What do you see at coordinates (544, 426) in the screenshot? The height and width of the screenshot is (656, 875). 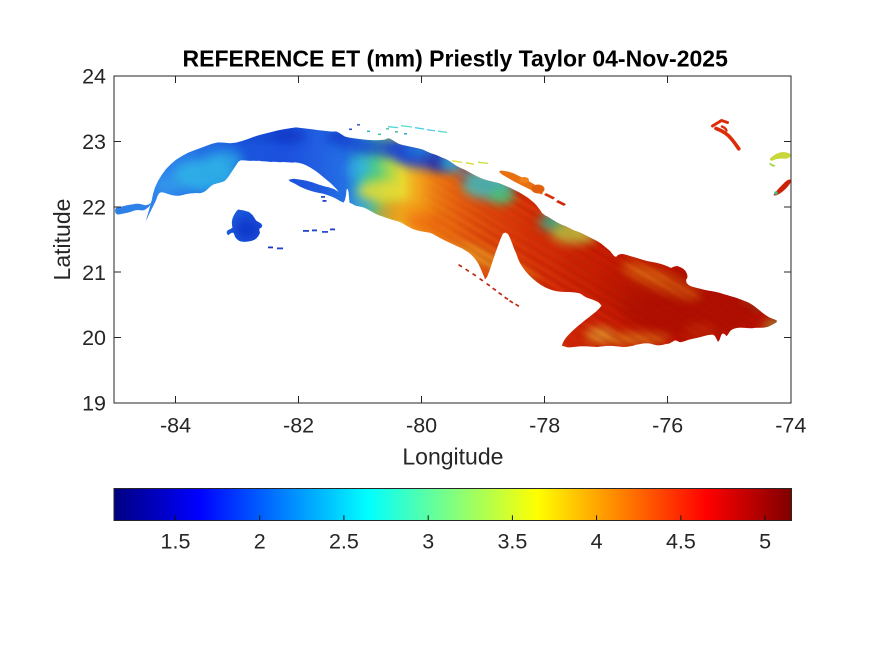 I see `svg-text: -78` at bounding box center [544, 426].